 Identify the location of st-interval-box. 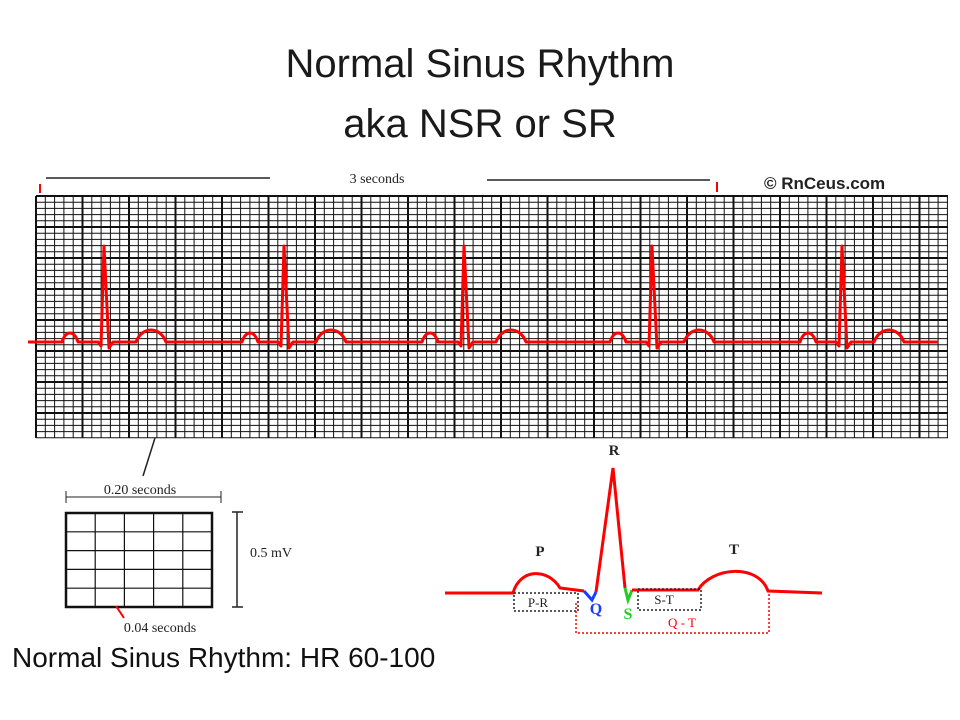
(669, 599).